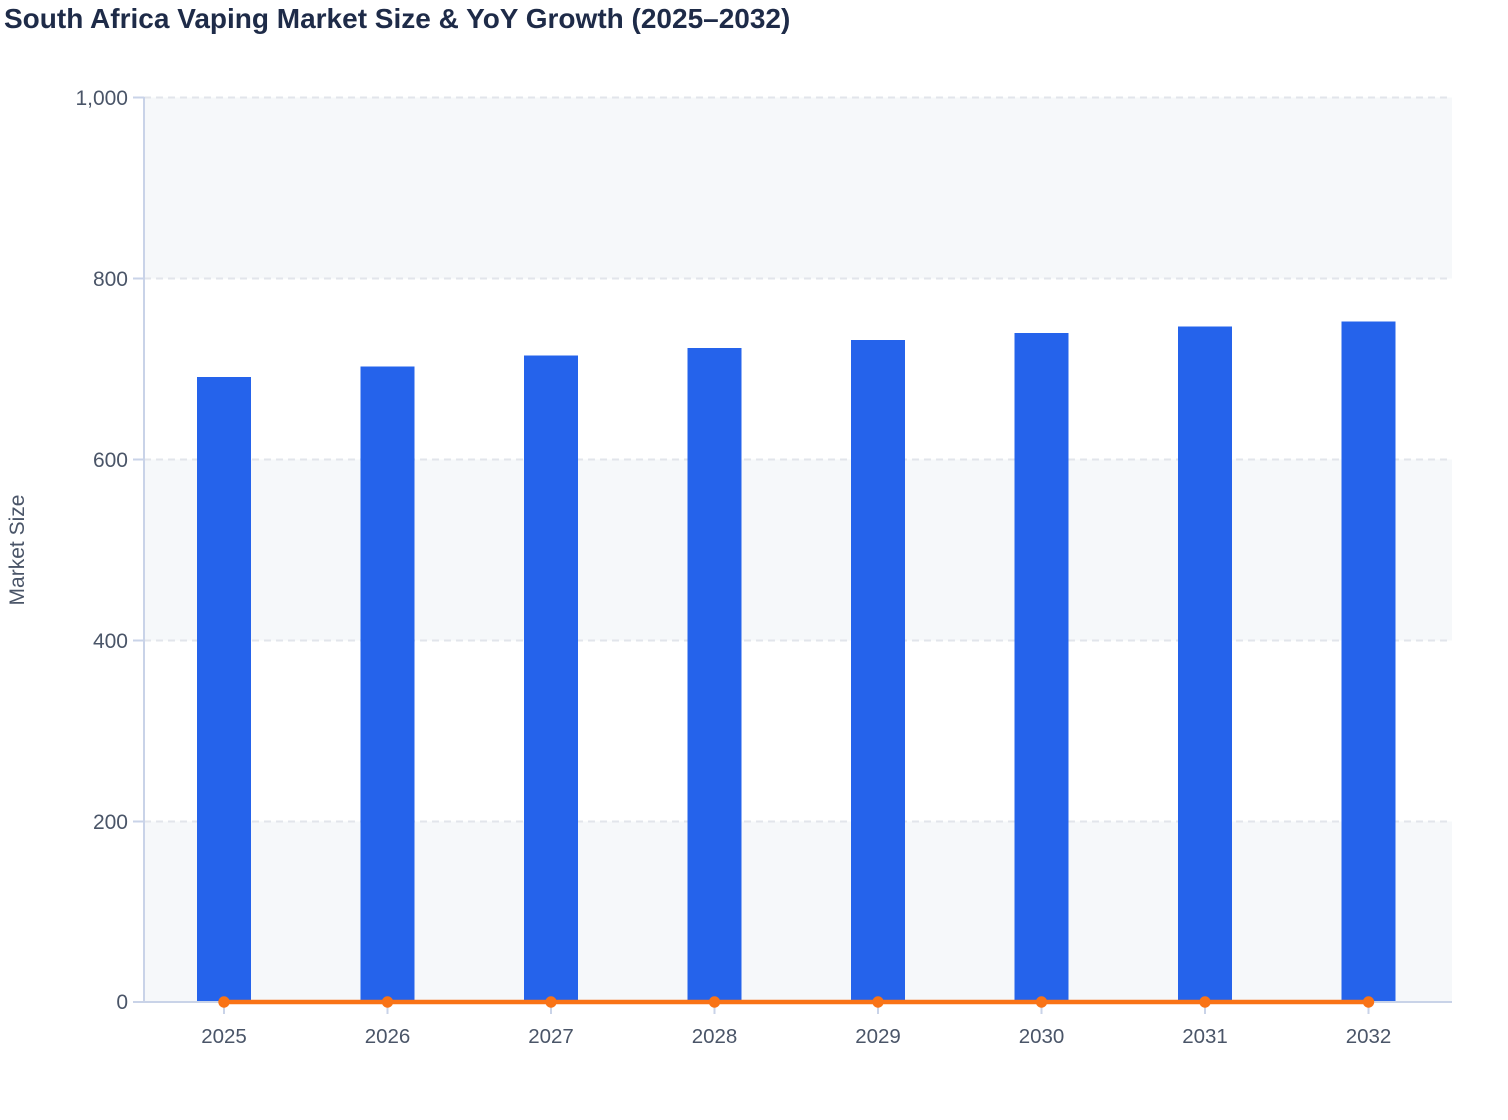  Describe the element at coordinates (110, 279) in the screenshot. I see `svg-text: 800` at that location.